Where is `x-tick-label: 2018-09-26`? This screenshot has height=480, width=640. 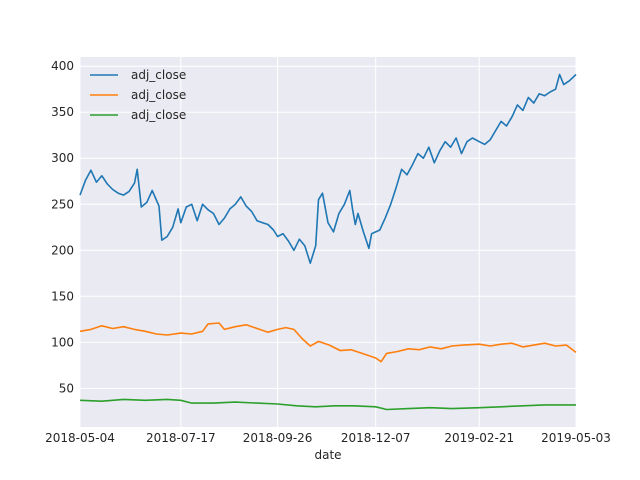 x-tick-label: 2018-09-26 is located at coordinates (278, 438).